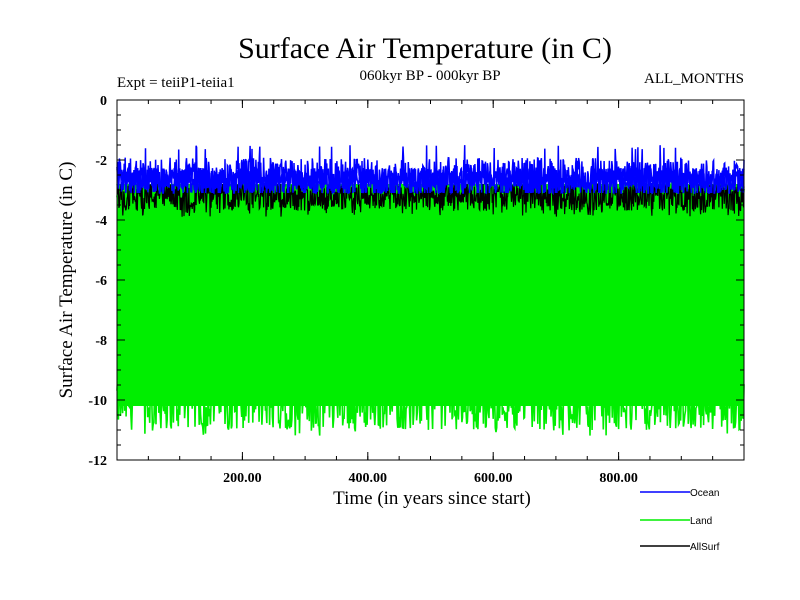 This screenshot has height=600, width=800. Describe the element at coordinates (705, 547) in the screenshot. I see `legend-label-allsurf: AllSurf` at that location.